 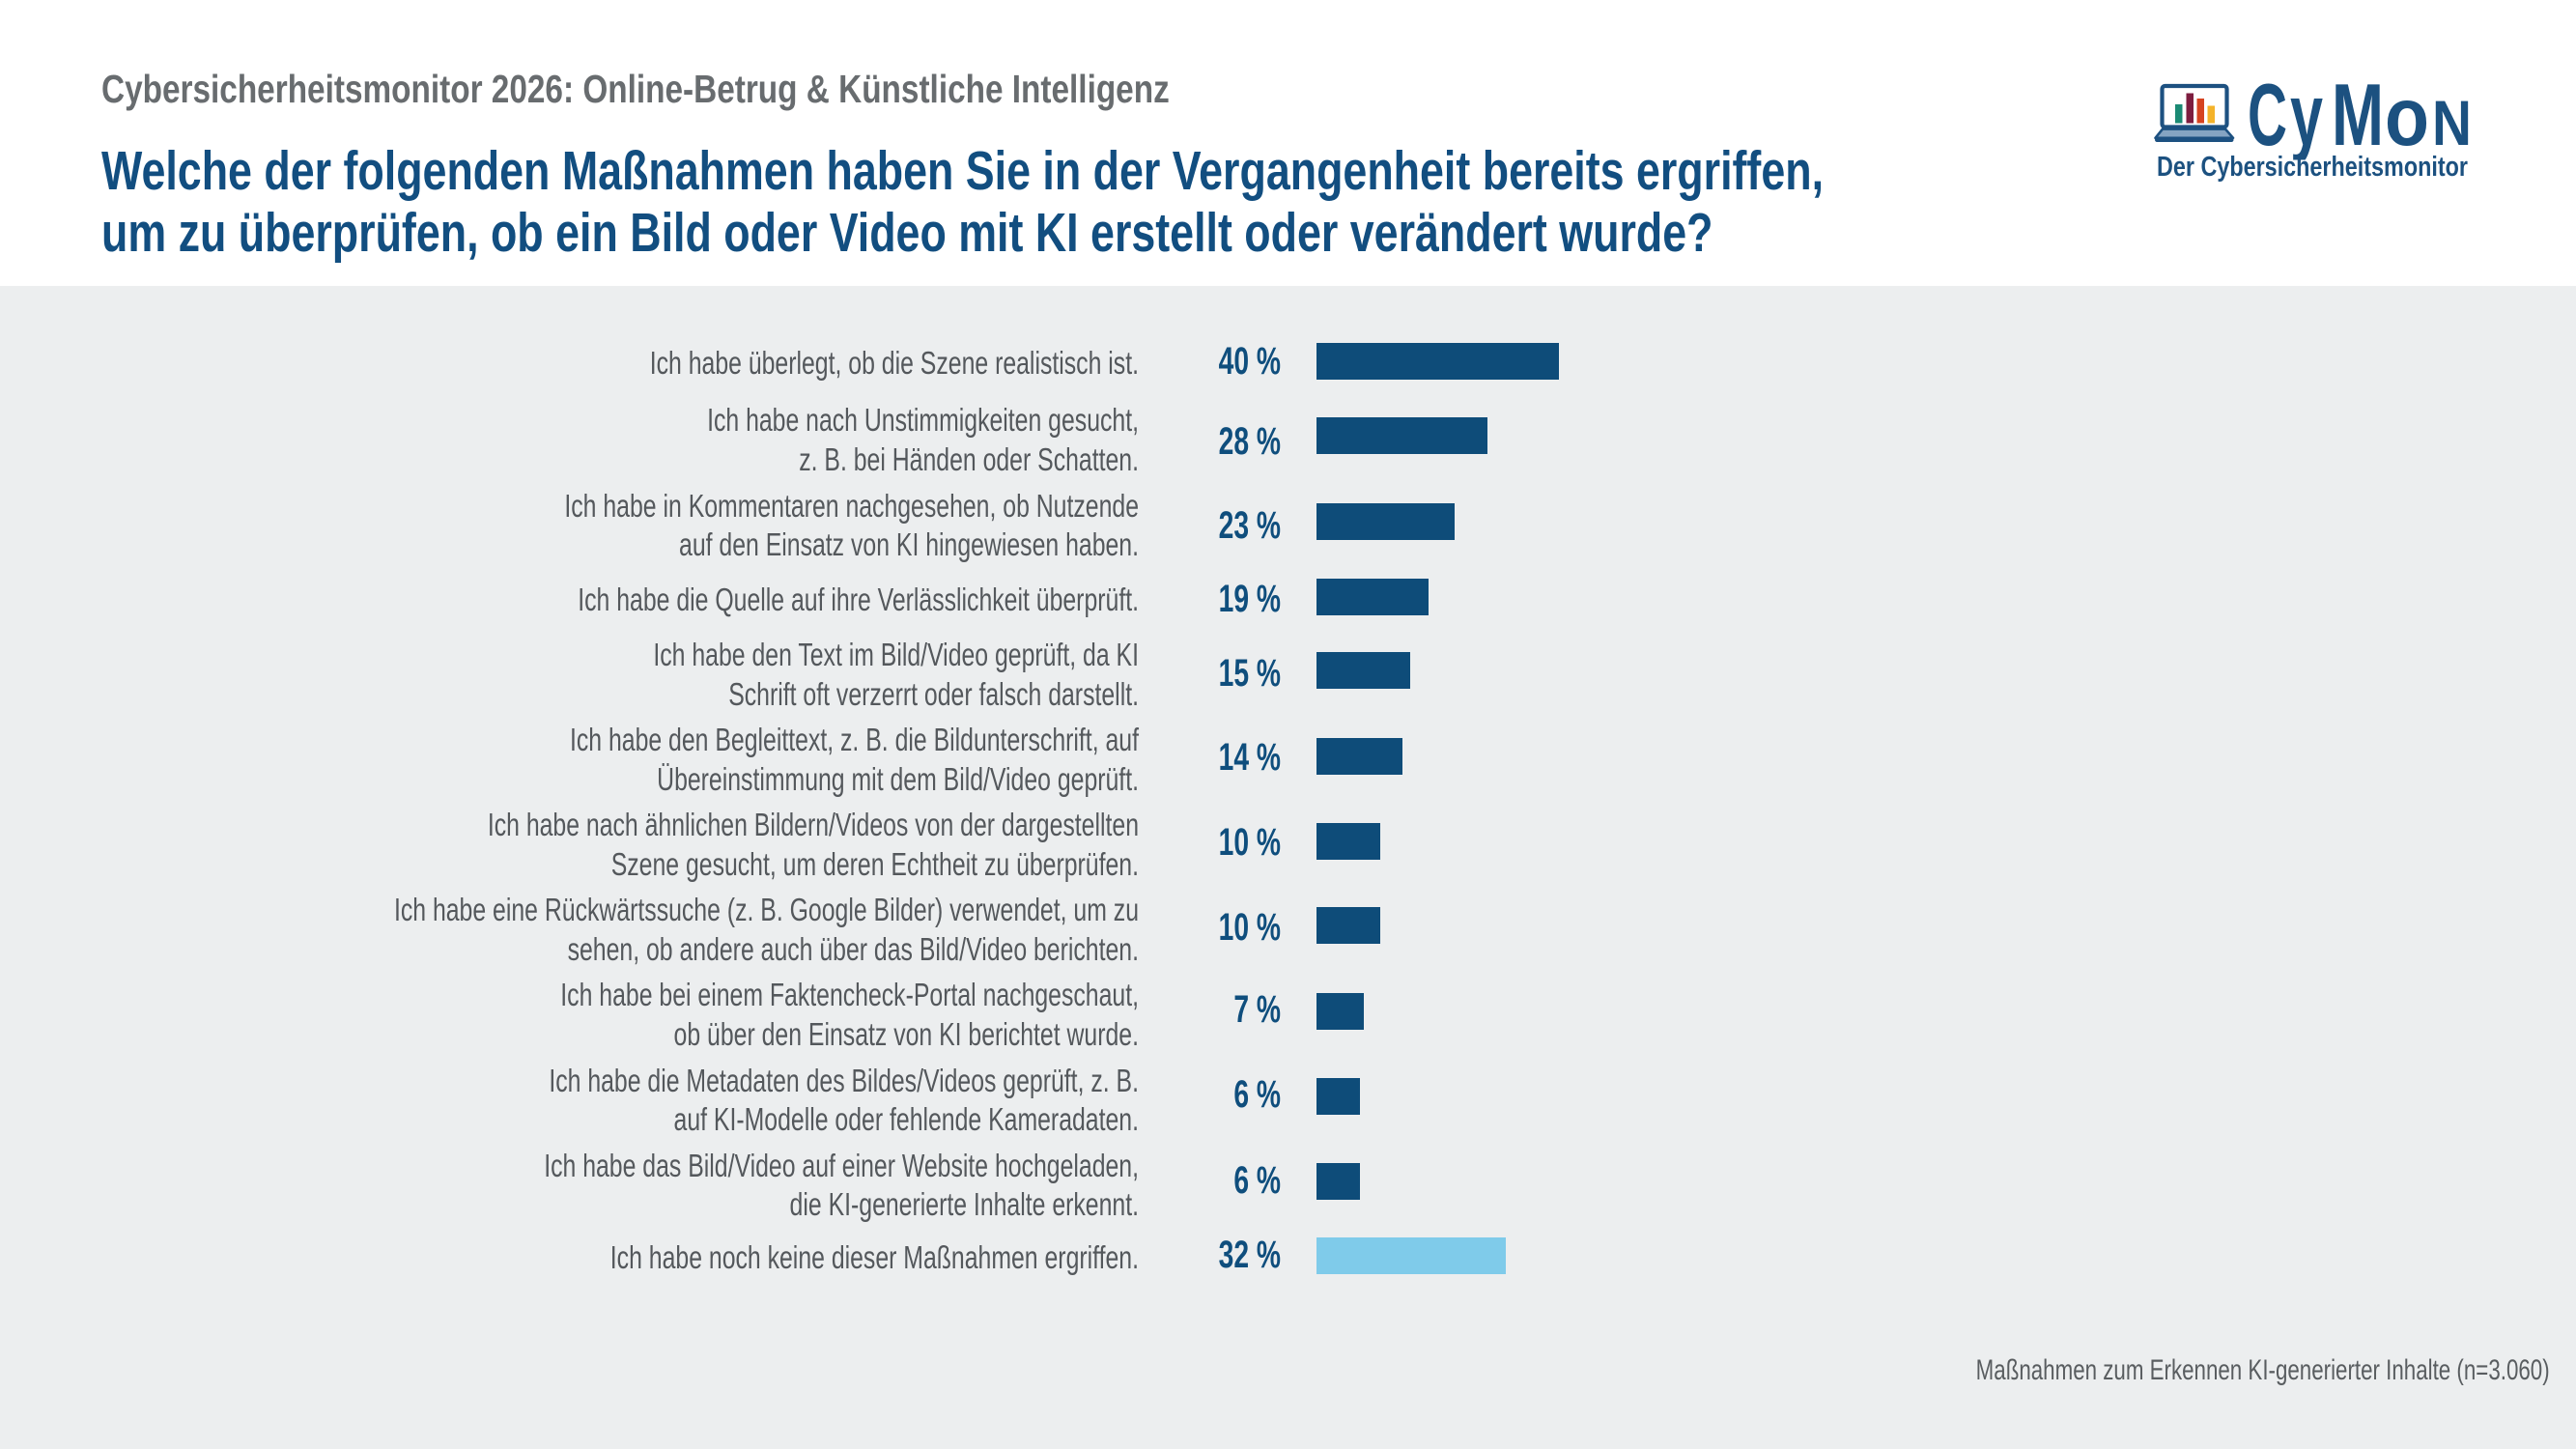 What do you see at coordinates (2407, 117) in the screenshot?
I see `svg-text: o` at bounding box center [2407, 117].